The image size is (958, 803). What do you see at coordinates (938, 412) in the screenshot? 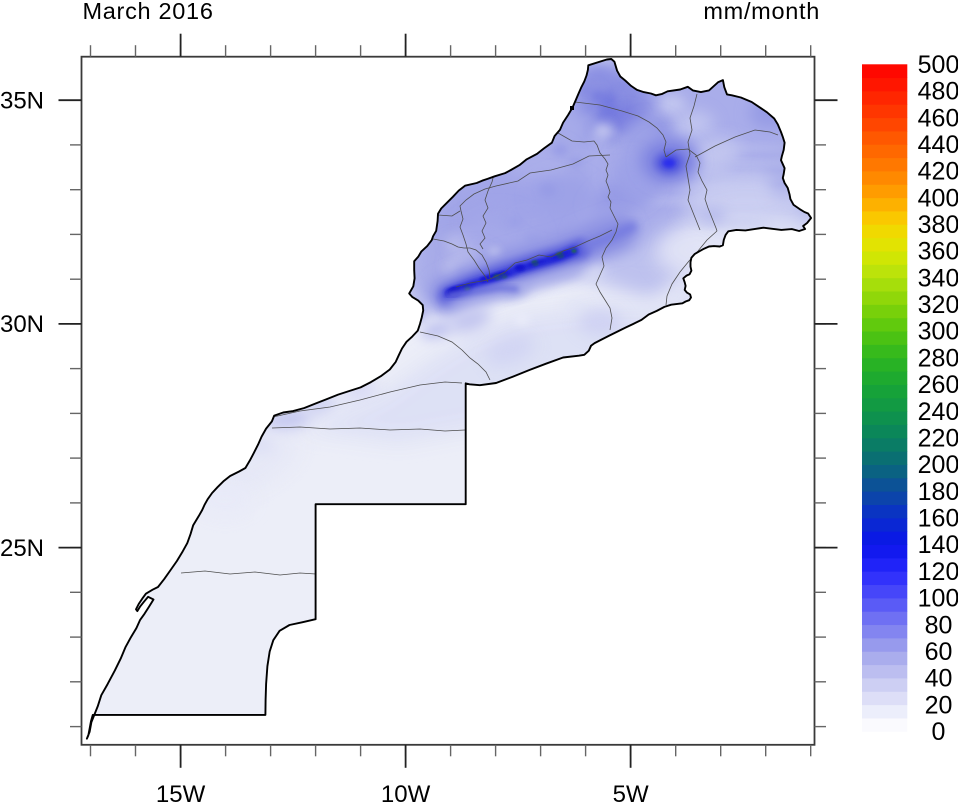
I see `svg-text: 240` at bounding box center [938, 412].